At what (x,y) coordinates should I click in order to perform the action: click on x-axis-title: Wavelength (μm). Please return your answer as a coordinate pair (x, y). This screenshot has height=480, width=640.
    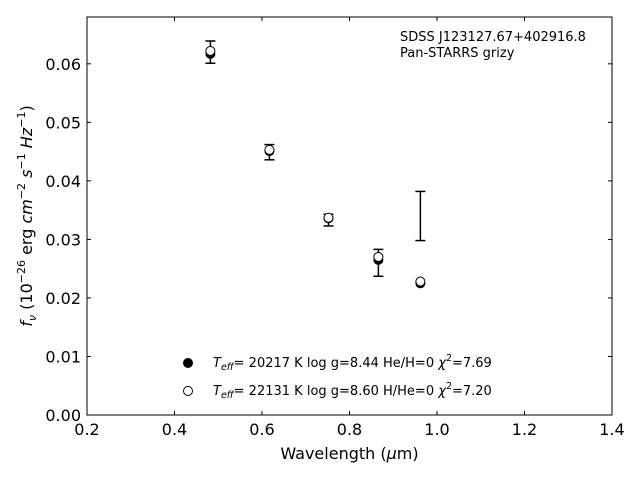
    Looking at the image, I should click on (349, 453).